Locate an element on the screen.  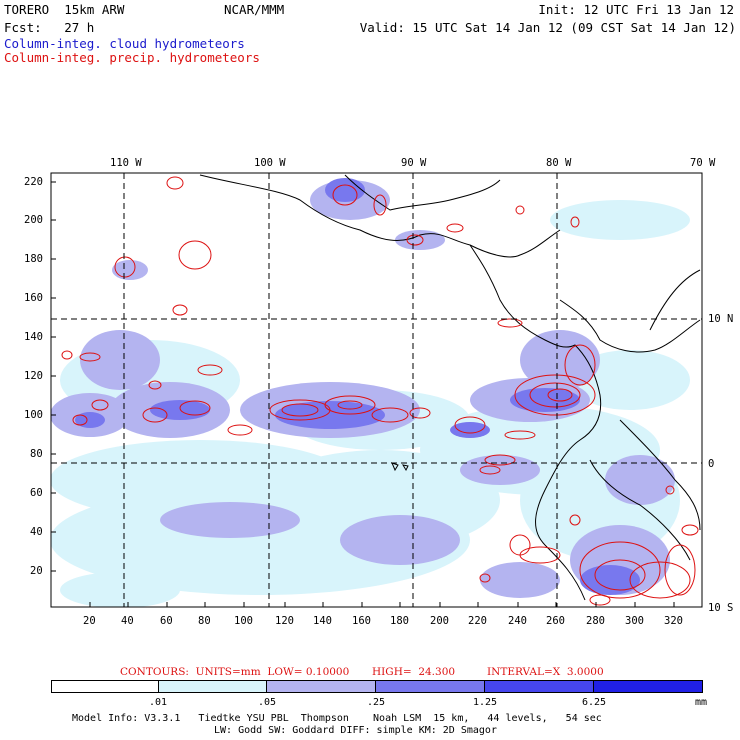
lat-label: 10 S is located at coordinates (721, 608).